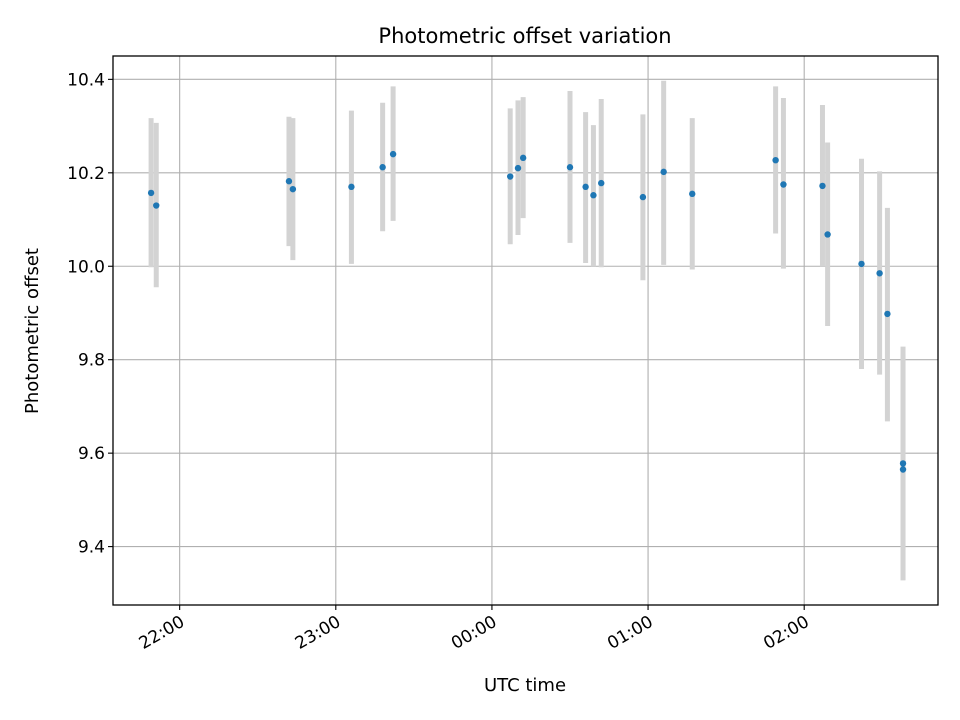 The height and width of the screenshot is (720, 960). I want to click on y-axis-label: Photometric offset, so click(32, 331).